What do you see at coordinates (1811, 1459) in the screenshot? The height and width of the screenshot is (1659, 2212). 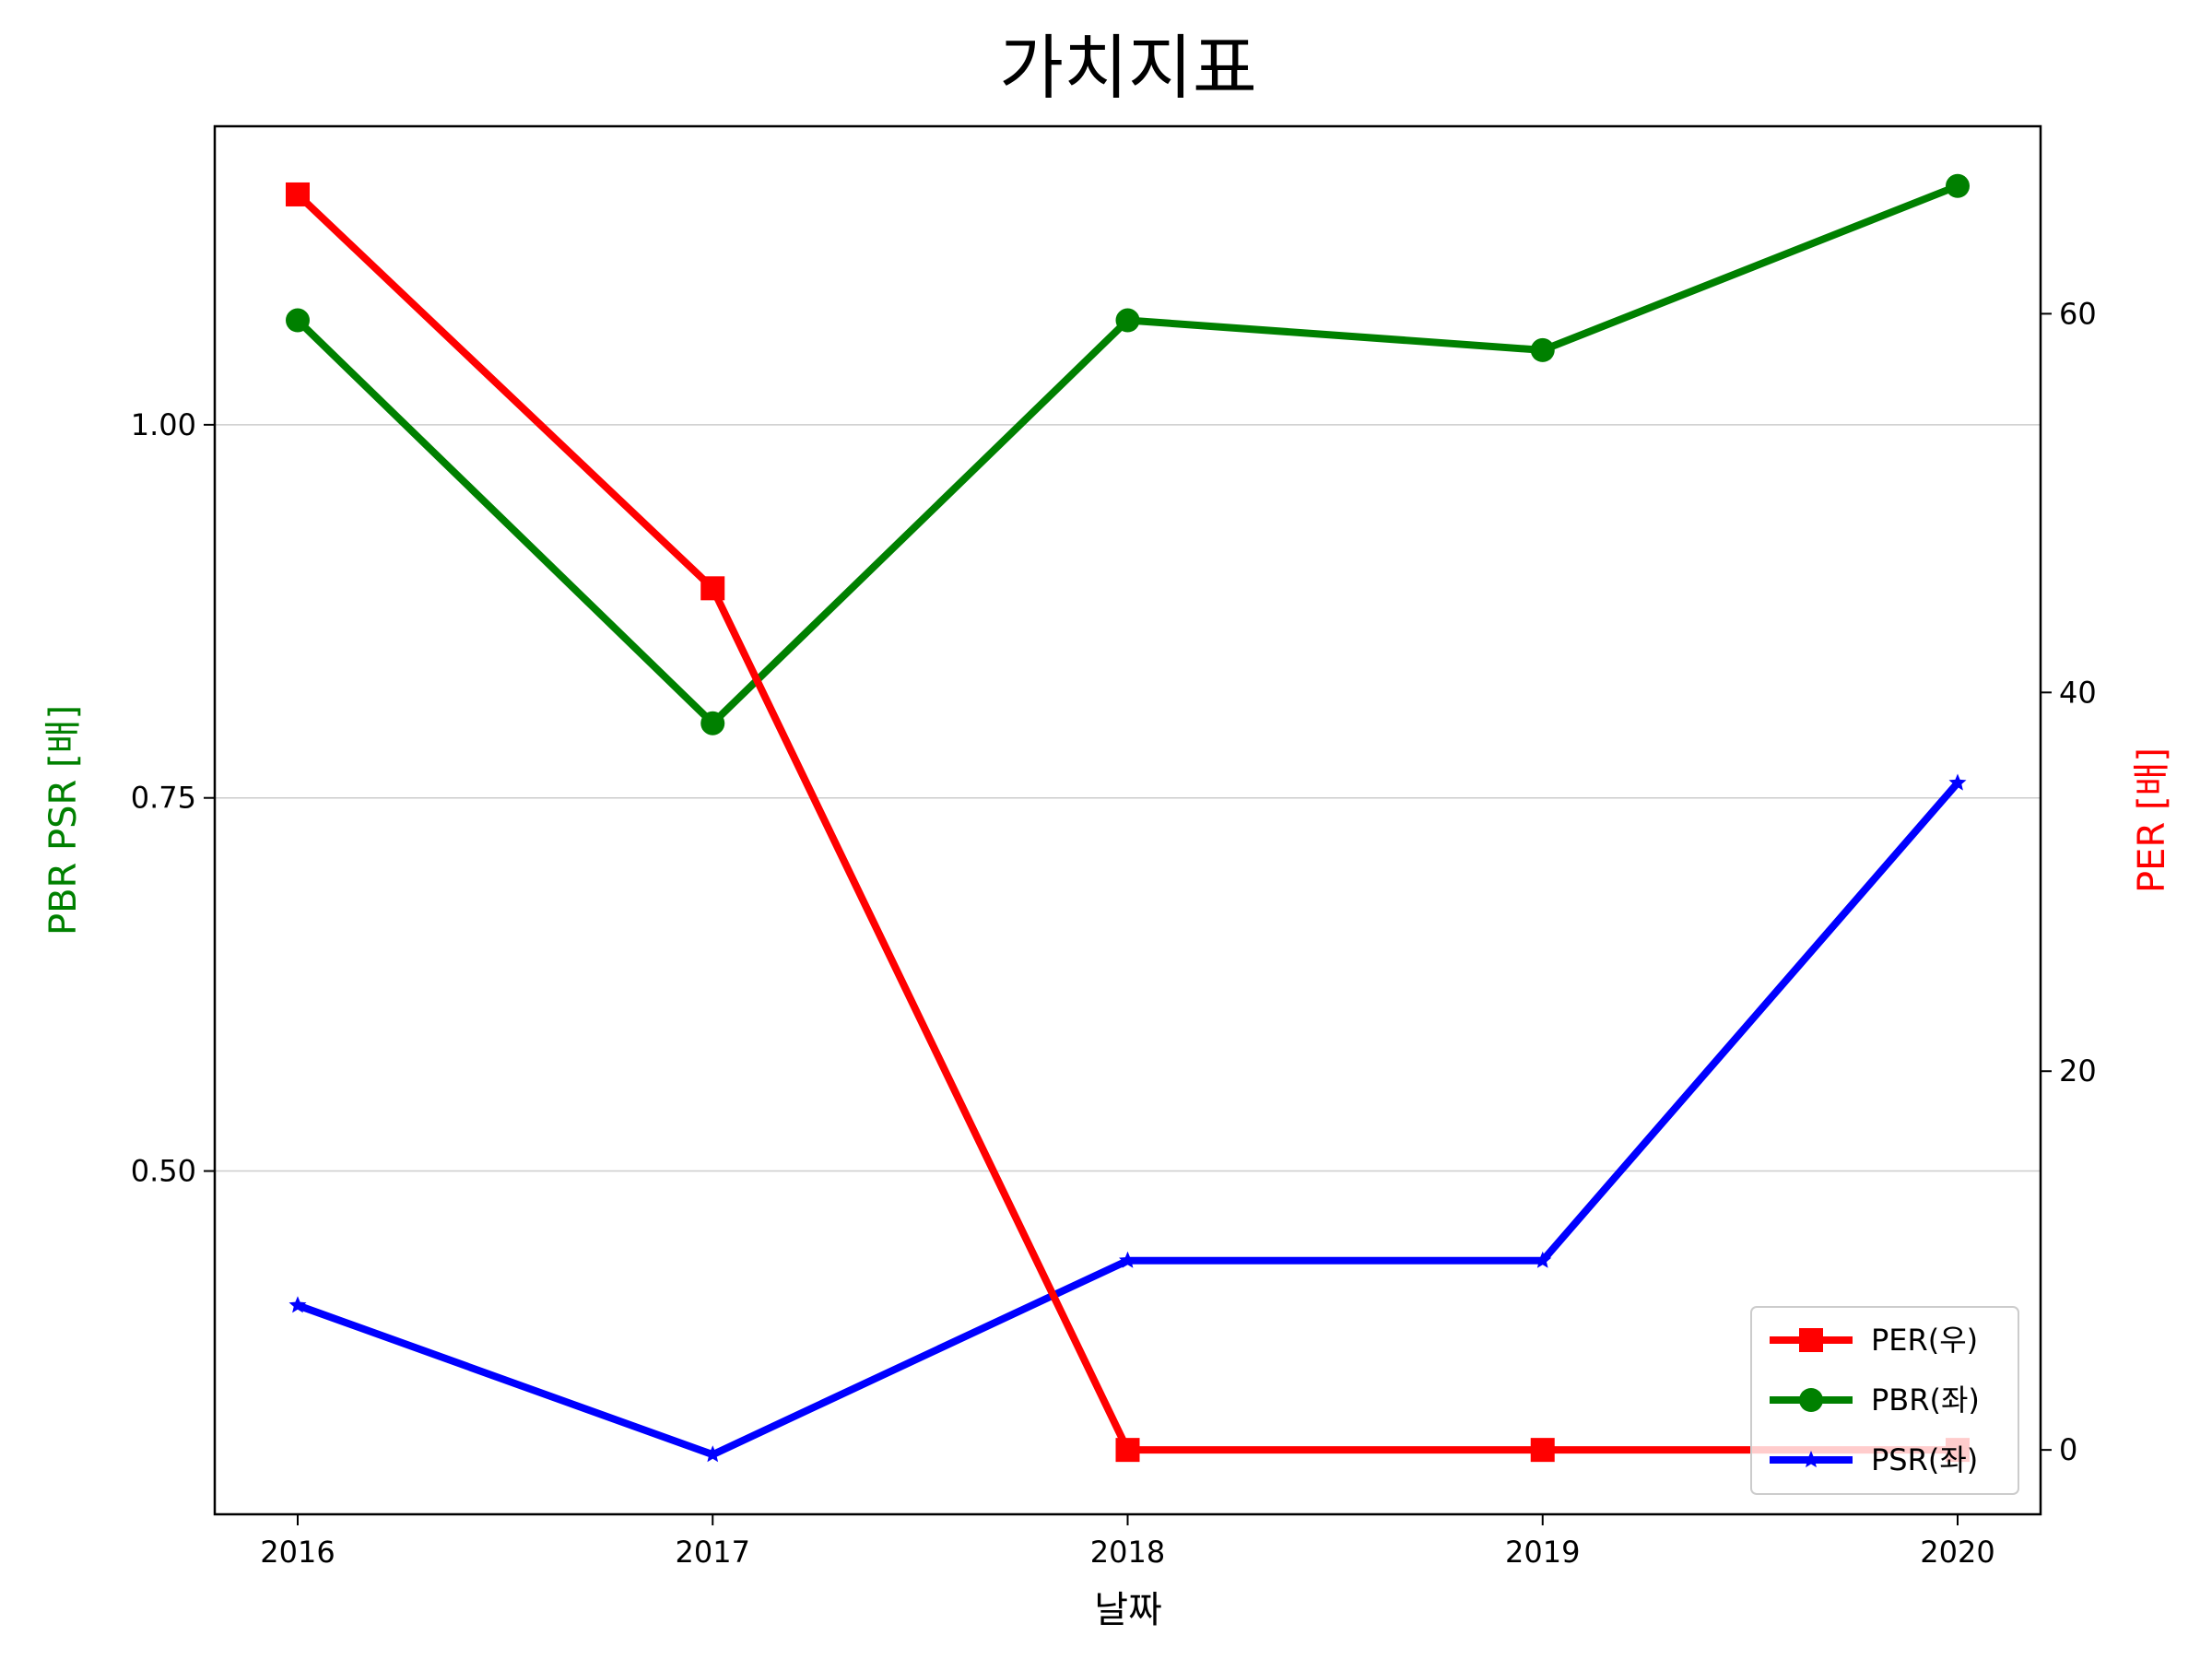 I see `legend-marker-star` at bounding box center [1811, 1459].